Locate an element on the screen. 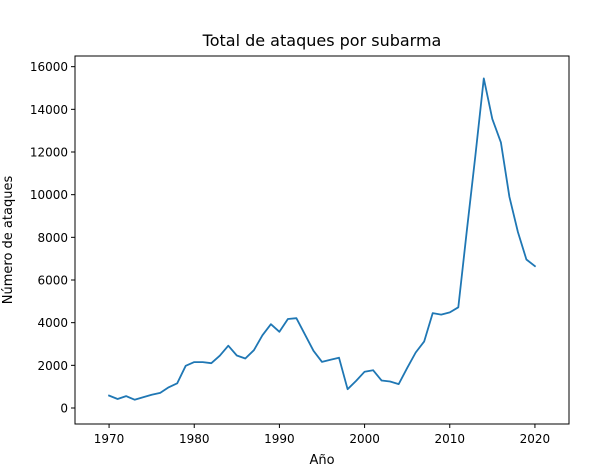  y-tick-label: 14000 is located at coordinates (49, 110).